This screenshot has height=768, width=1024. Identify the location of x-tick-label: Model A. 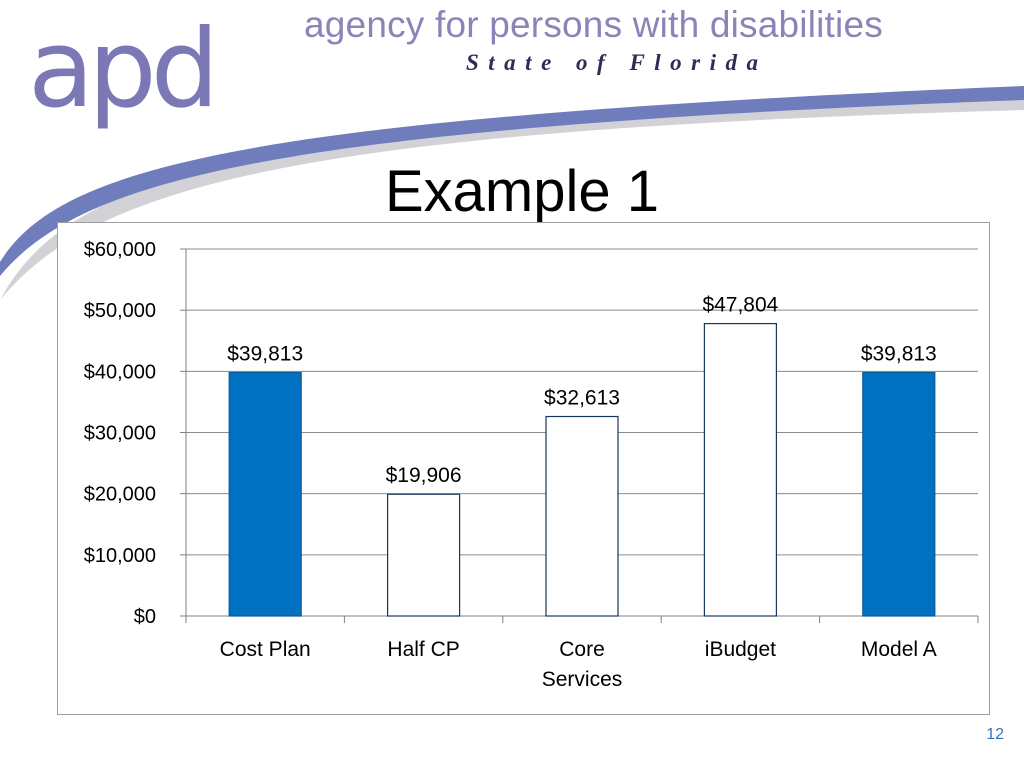
(899, 649).